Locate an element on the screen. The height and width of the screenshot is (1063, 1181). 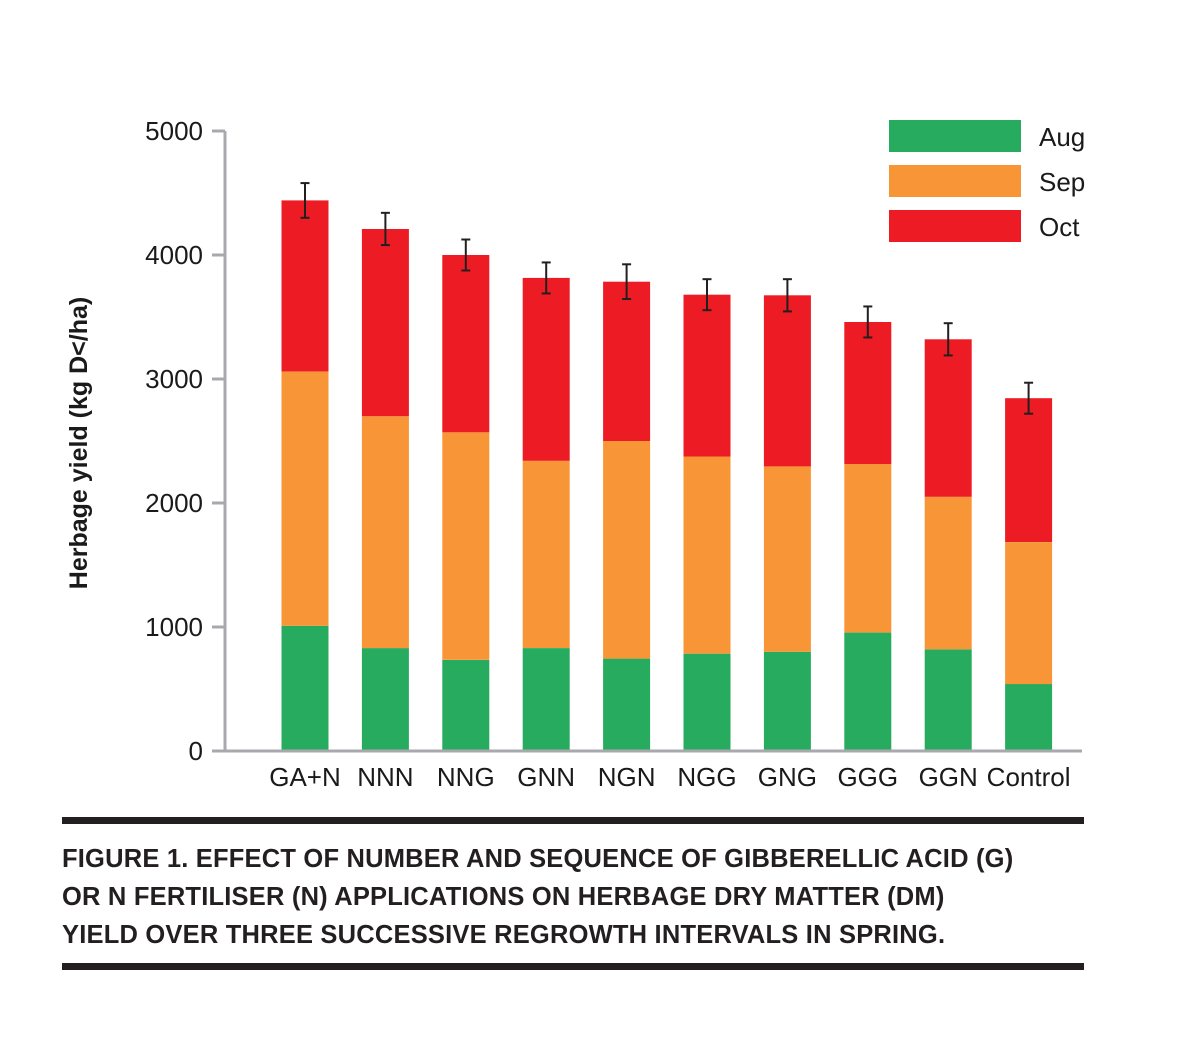
legend-swatch-sep is located at coordinates (955, 181).